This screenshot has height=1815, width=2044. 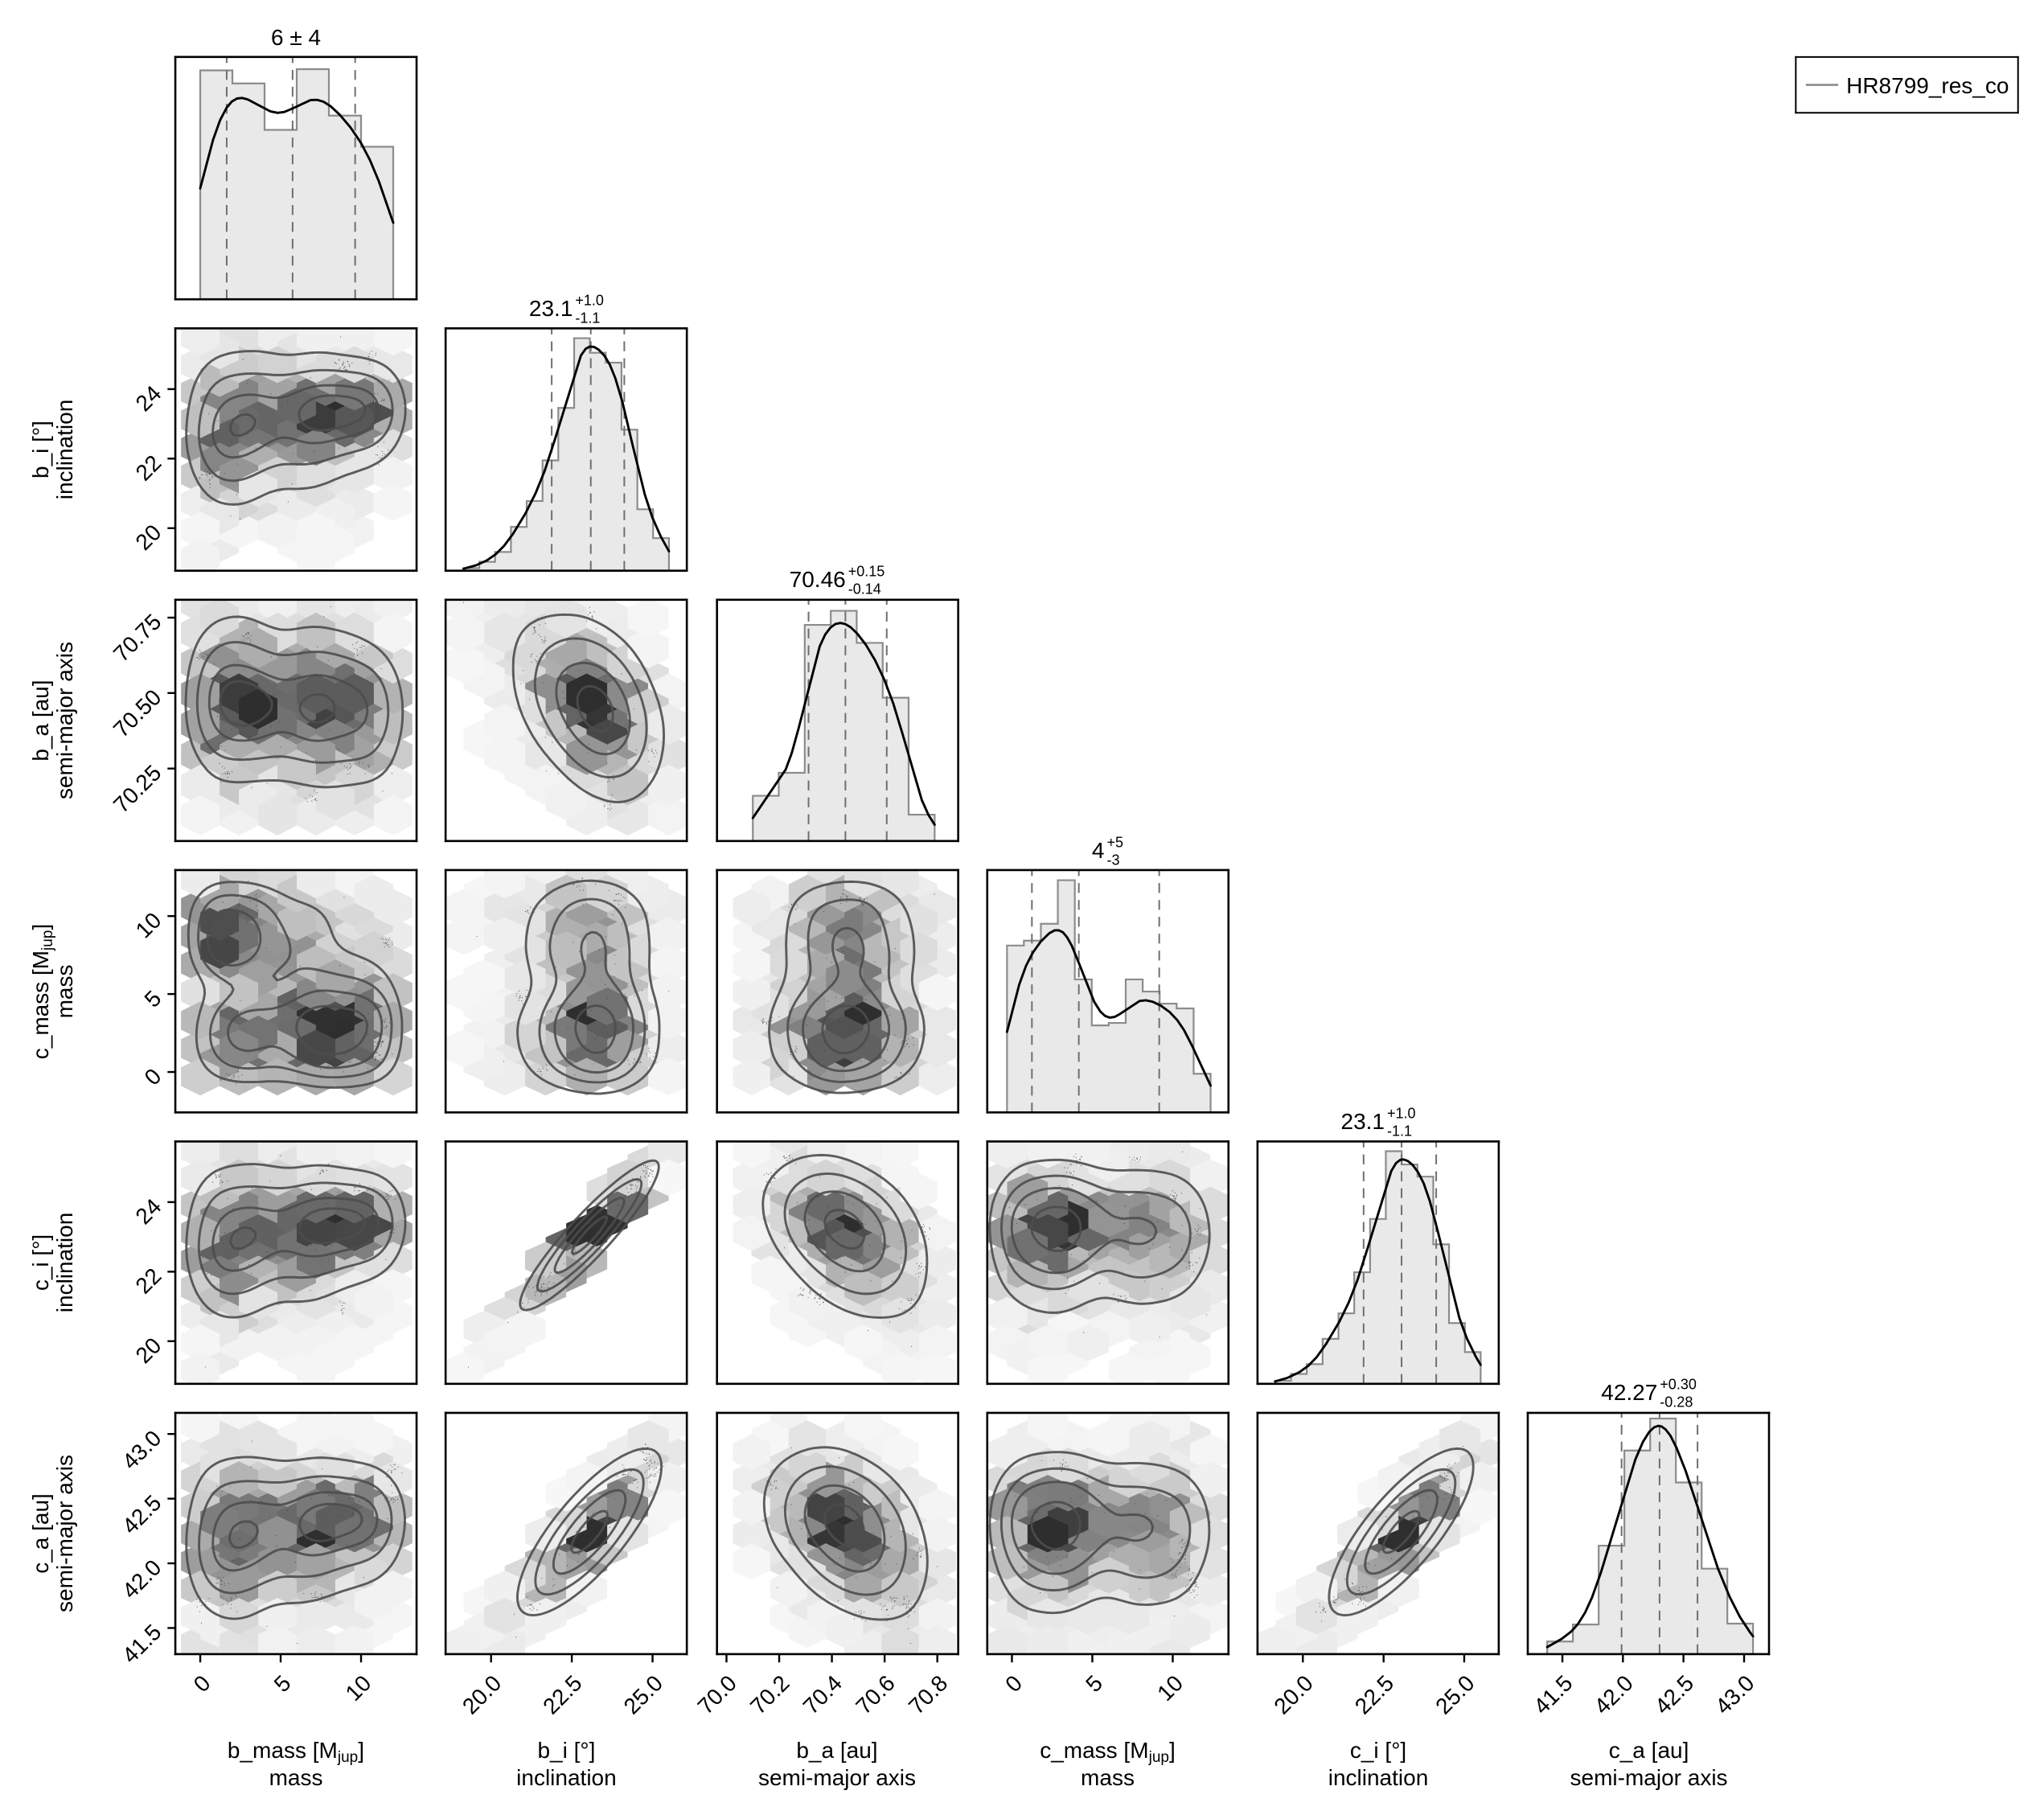 What do you see at coordinates (1115, 842) in the screenshot?
I see `svg-text: +5` at bounding box center [1115, 842].